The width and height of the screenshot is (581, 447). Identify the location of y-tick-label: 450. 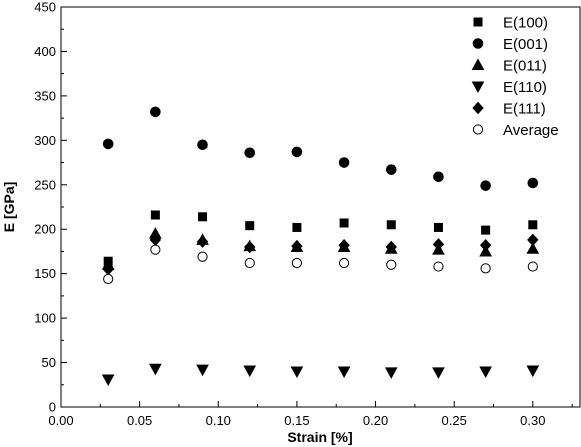
(45, 7).